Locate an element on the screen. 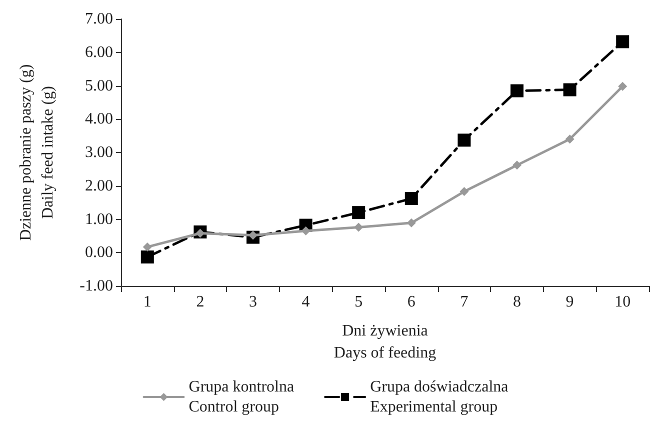  x-tick-label: 1 is located at coordinates (147, 302).